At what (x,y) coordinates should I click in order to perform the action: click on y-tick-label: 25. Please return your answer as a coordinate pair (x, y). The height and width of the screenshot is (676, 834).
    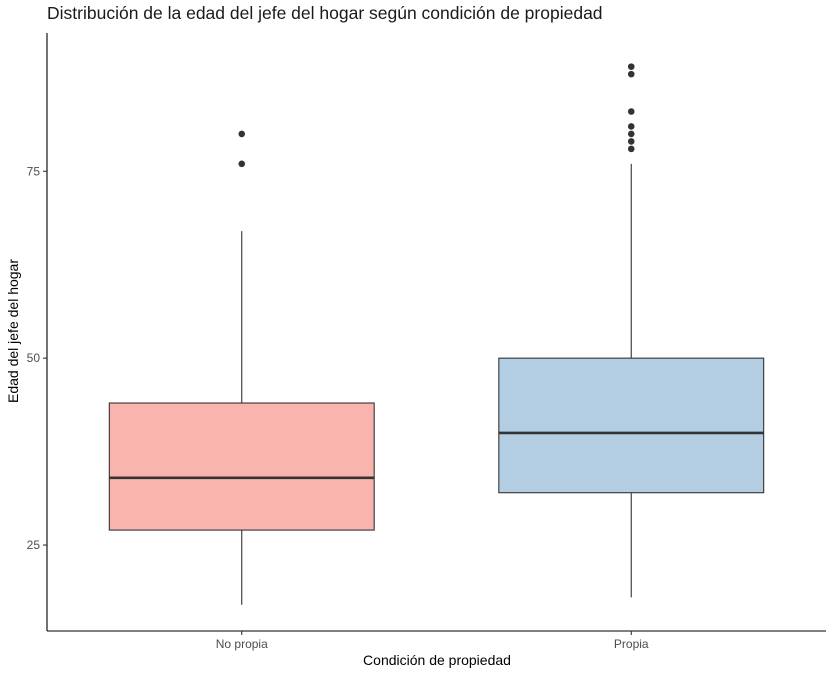
    Looking at the image, I should click on (34, 545).